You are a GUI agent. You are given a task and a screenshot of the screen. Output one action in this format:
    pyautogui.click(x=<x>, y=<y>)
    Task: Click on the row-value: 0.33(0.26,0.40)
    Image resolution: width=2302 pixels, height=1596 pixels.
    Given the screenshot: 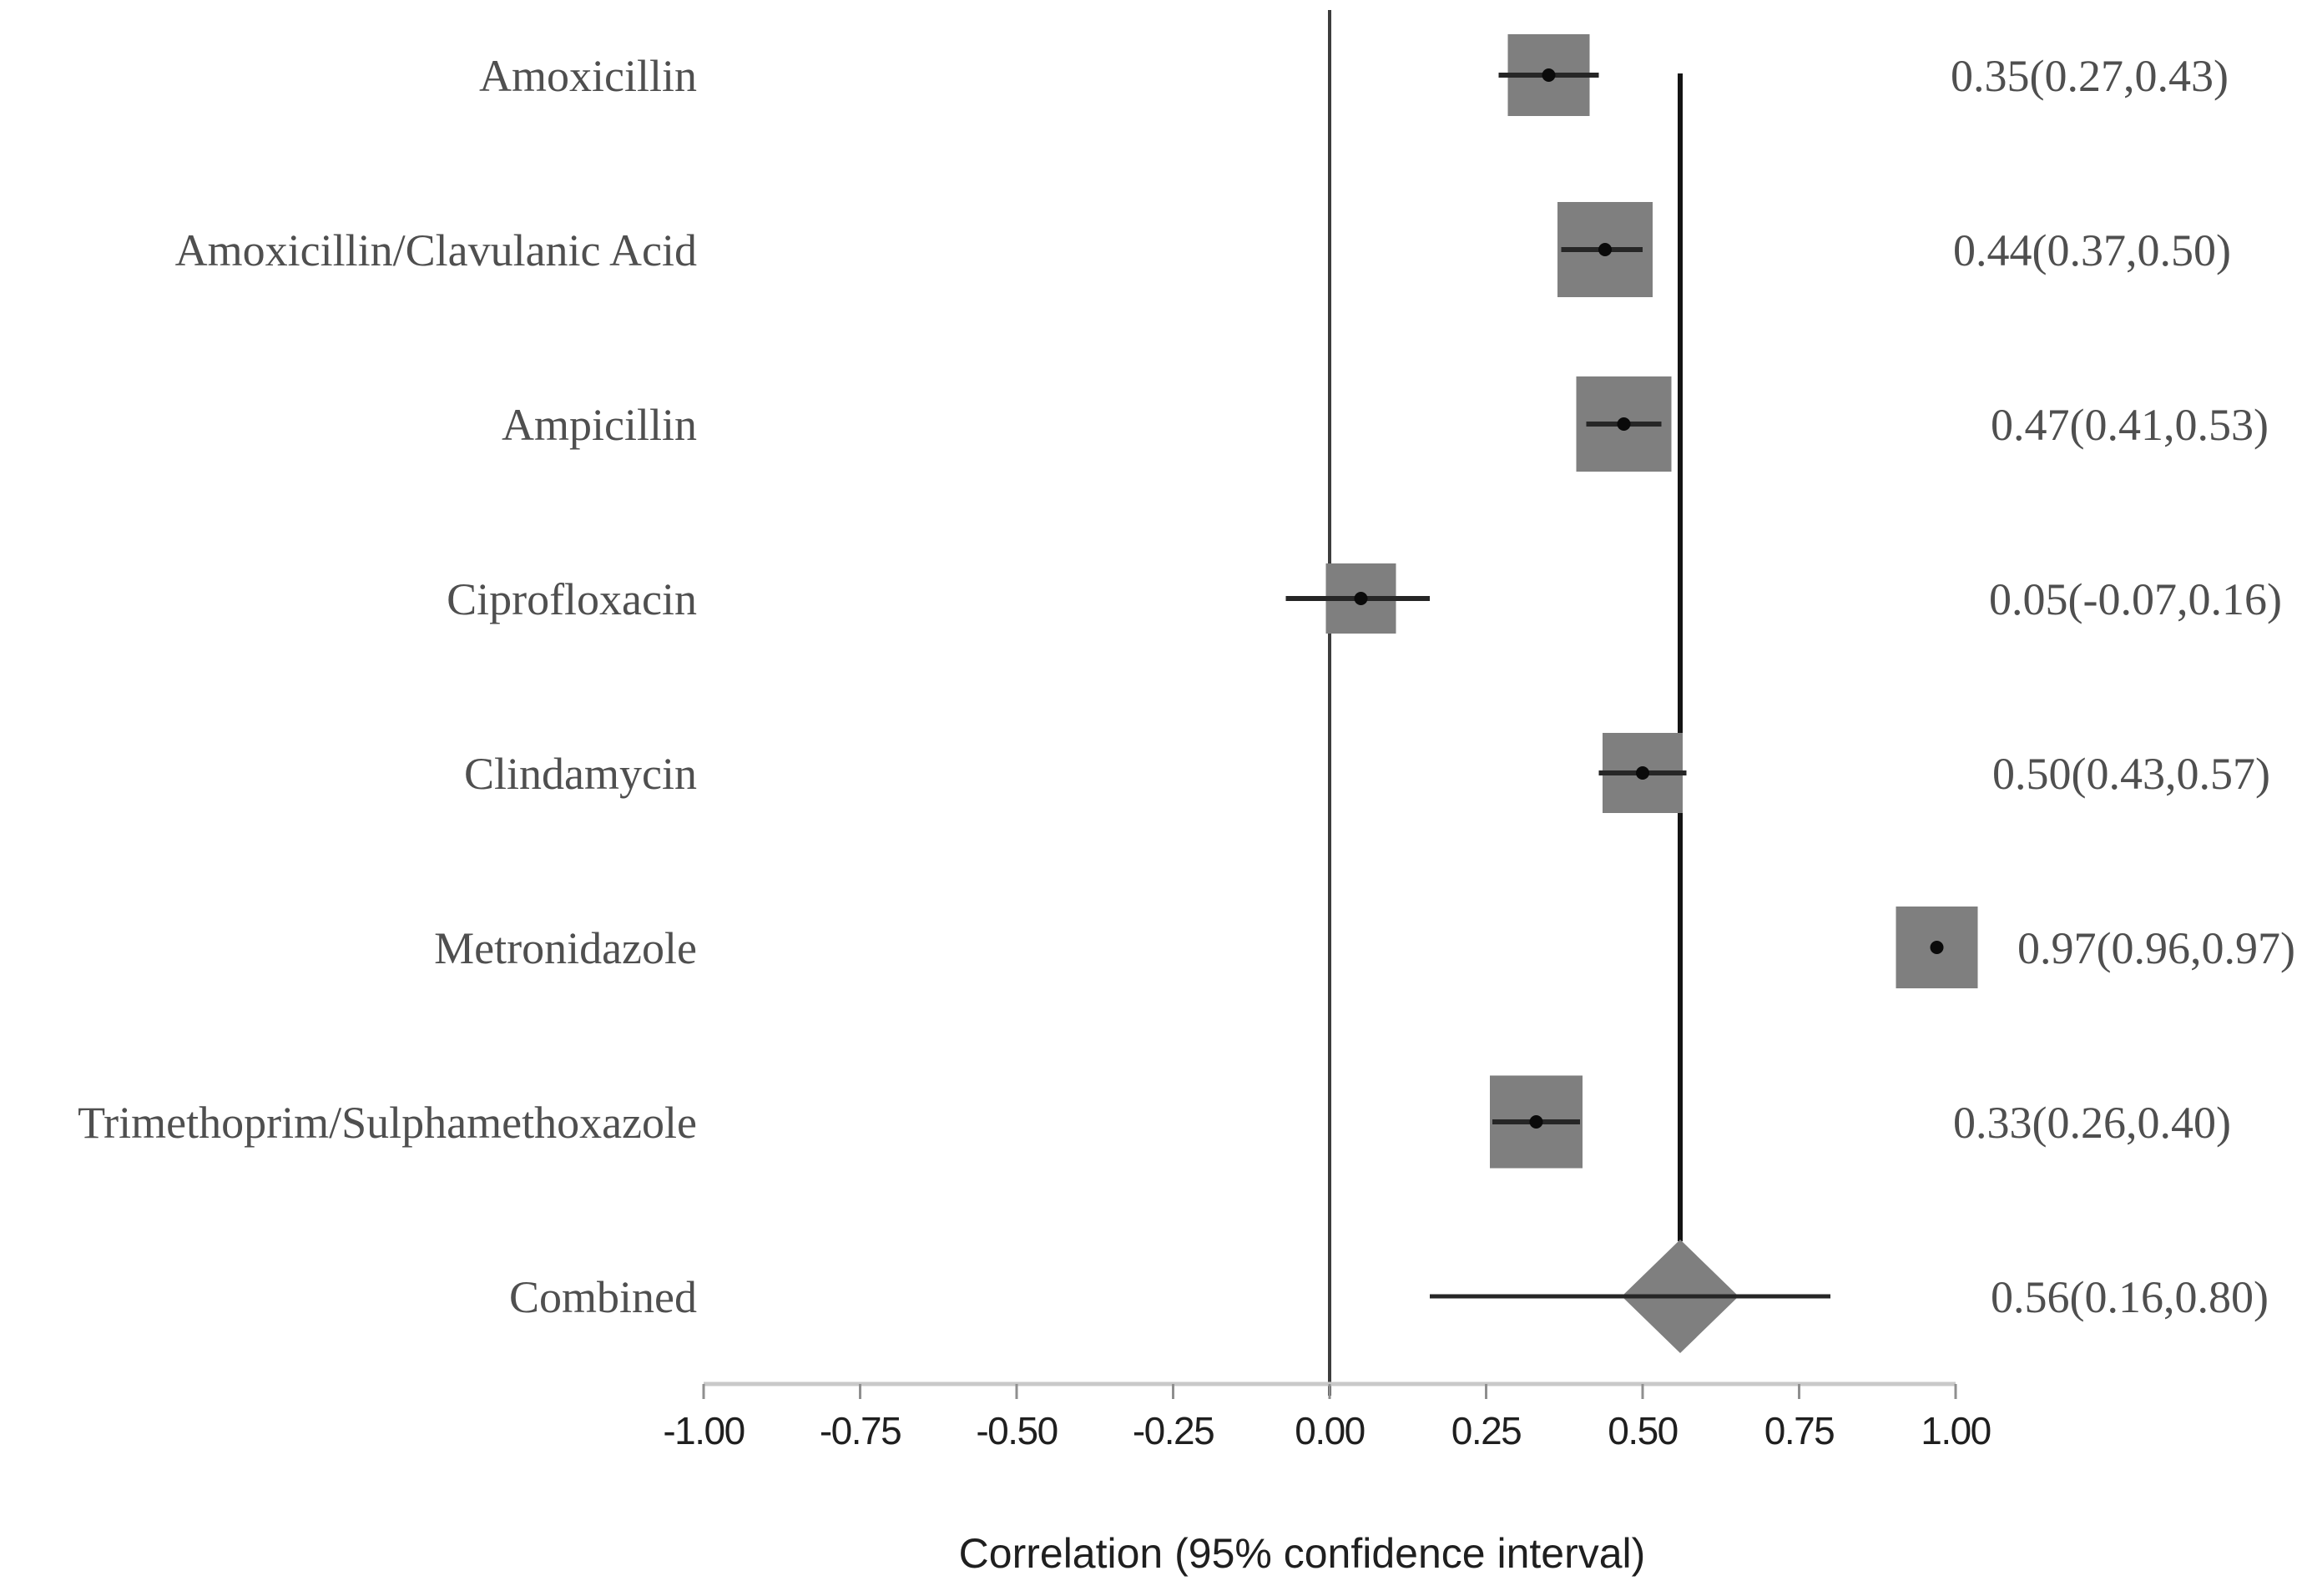 What is the action you would take?
    pyautogui.click(x=2092, y=1123)
    